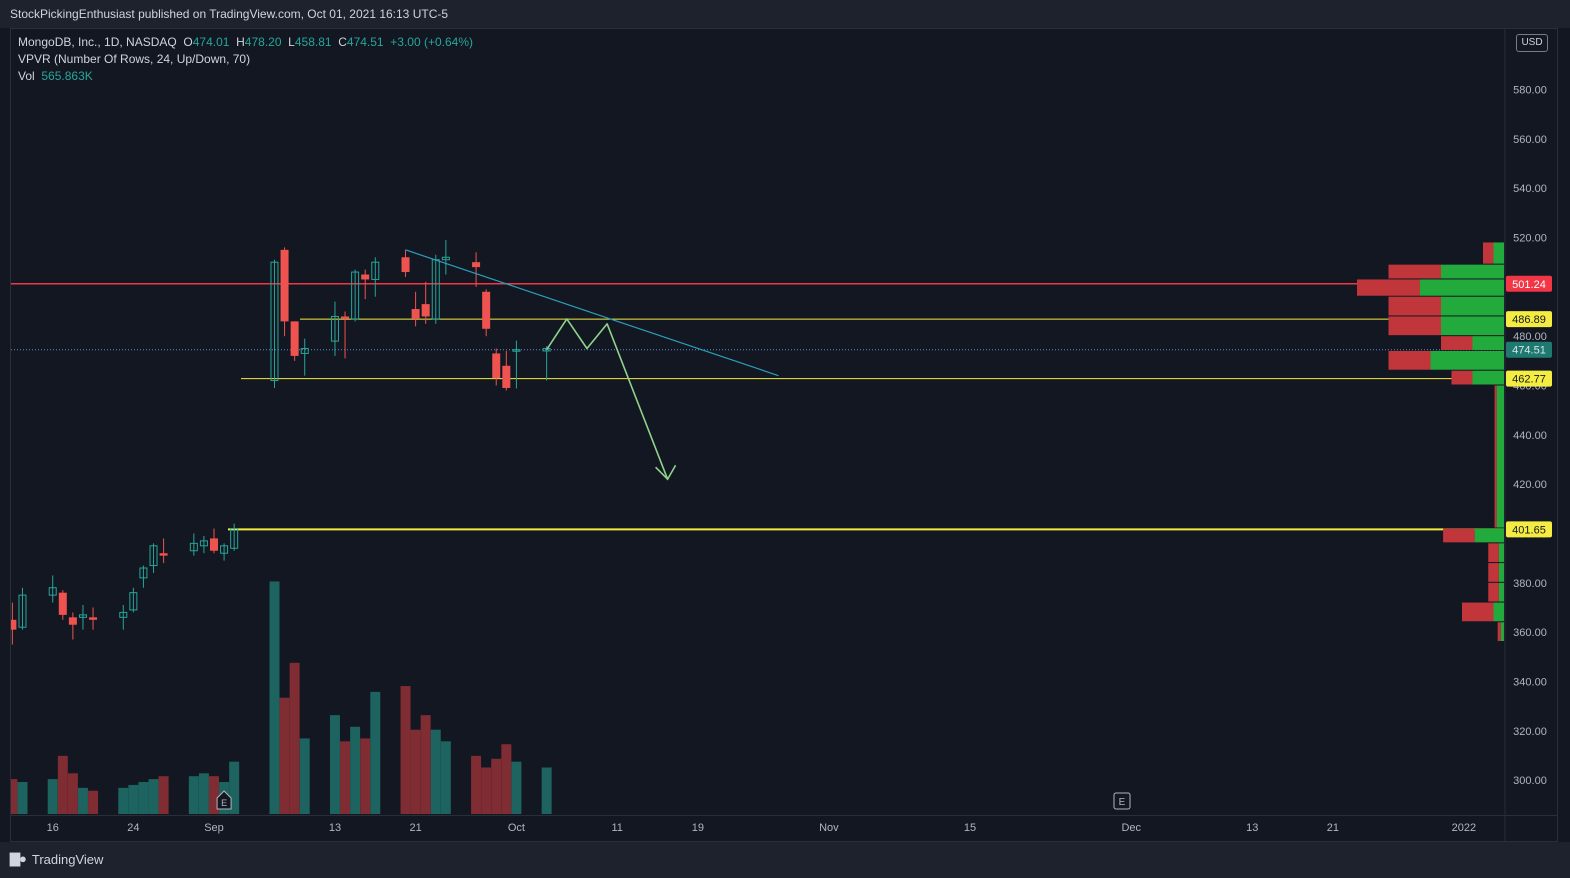 This screenshot has height=878, width=1570. Describe the element at coordinates (245, 76) in the screenshot. I see `legend-volume-row: Vol 565.863K` at that location.